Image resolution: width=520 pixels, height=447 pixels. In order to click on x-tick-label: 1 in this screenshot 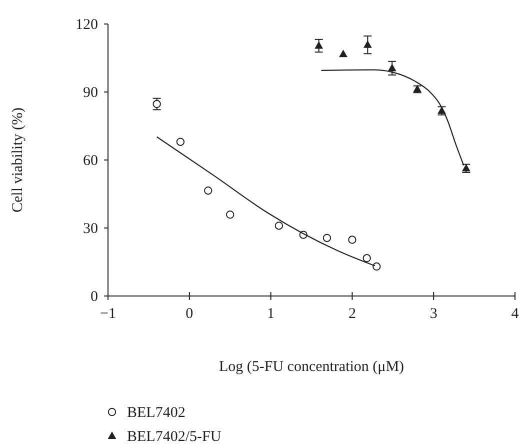, I will do `click(271, 314)`.